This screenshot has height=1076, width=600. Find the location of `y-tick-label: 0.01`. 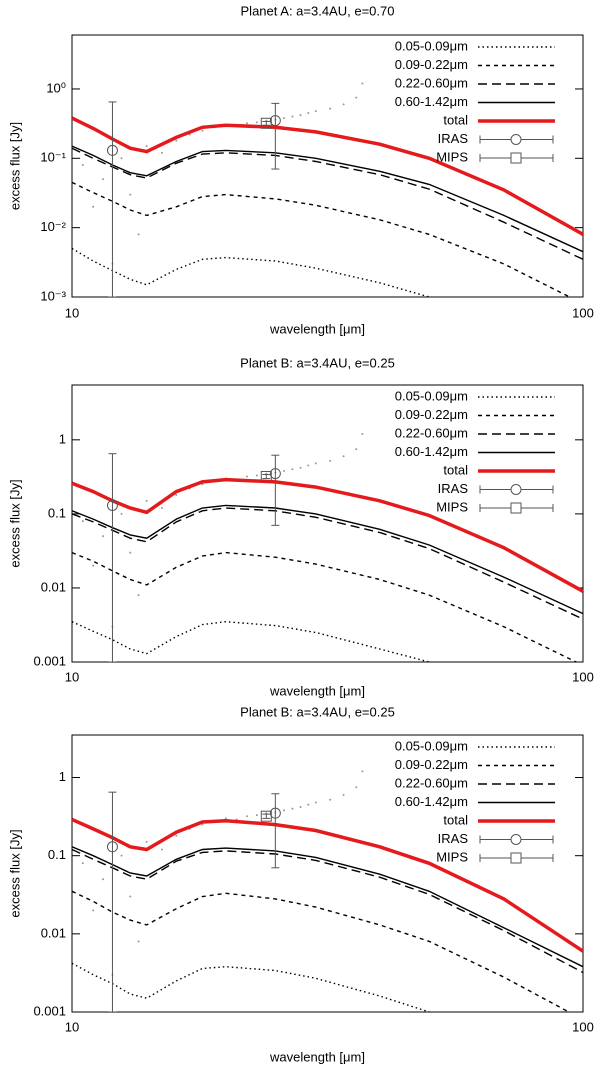

y-tick-label: 0.01 is located at coordinates (53, 932).